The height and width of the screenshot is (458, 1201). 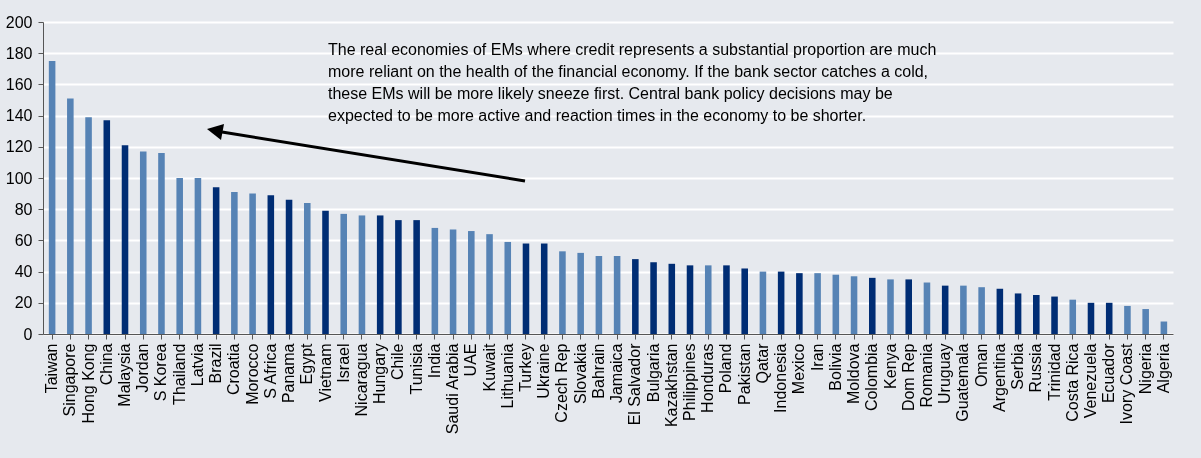 What do you see at coordinates (598, 371) in the screenshot?
I see `x-tick-label: Bahrain` at bounding box center [598, 371].